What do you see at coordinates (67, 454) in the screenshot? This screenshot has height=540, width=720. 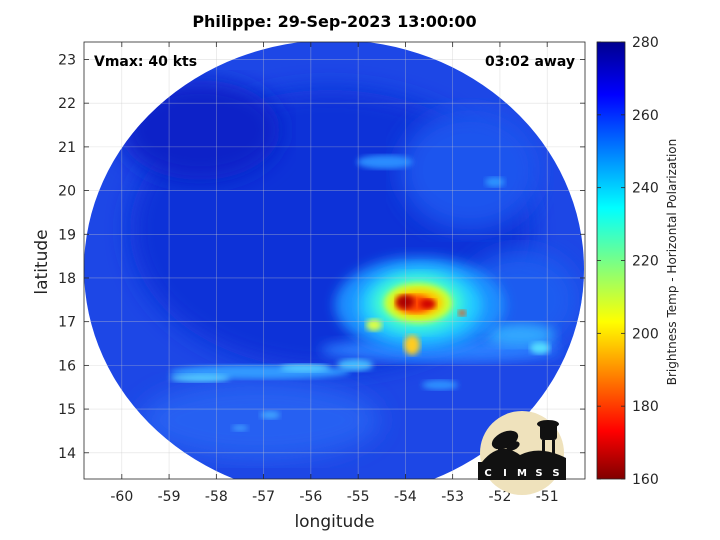 I see `y-tick-label: 14` at bounding box center [67, 454].